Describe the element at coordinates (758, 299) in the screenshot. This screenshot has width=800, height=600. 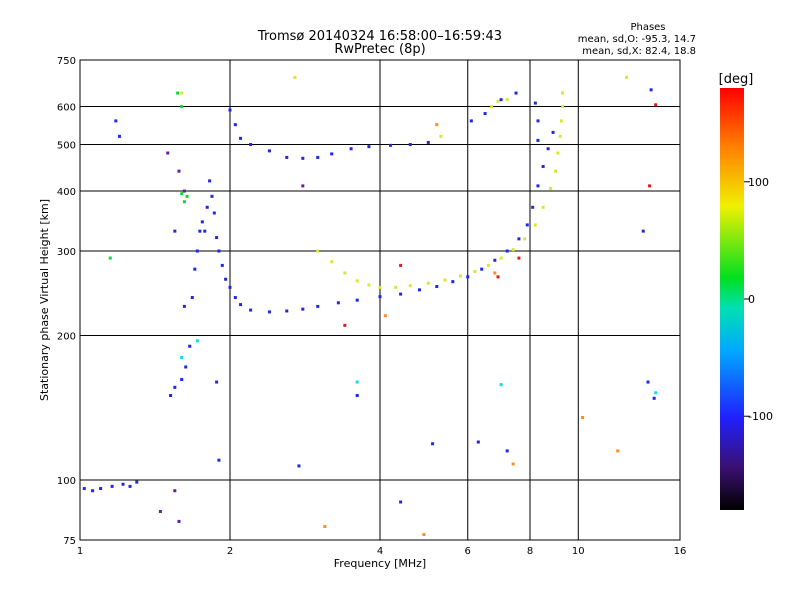
I see `colorbar-ticks: 100 0 -100` at that location.